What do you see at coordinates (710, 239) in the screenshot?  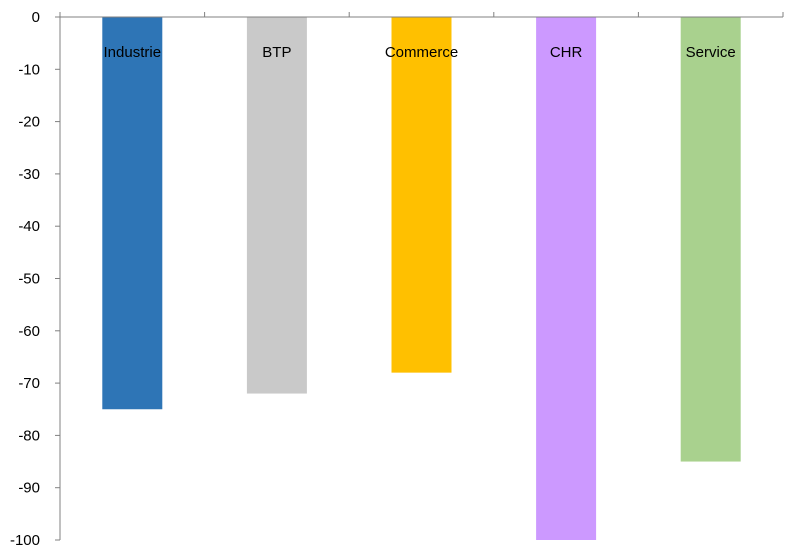 I see `bar-service` at bounding box center [710, 239].